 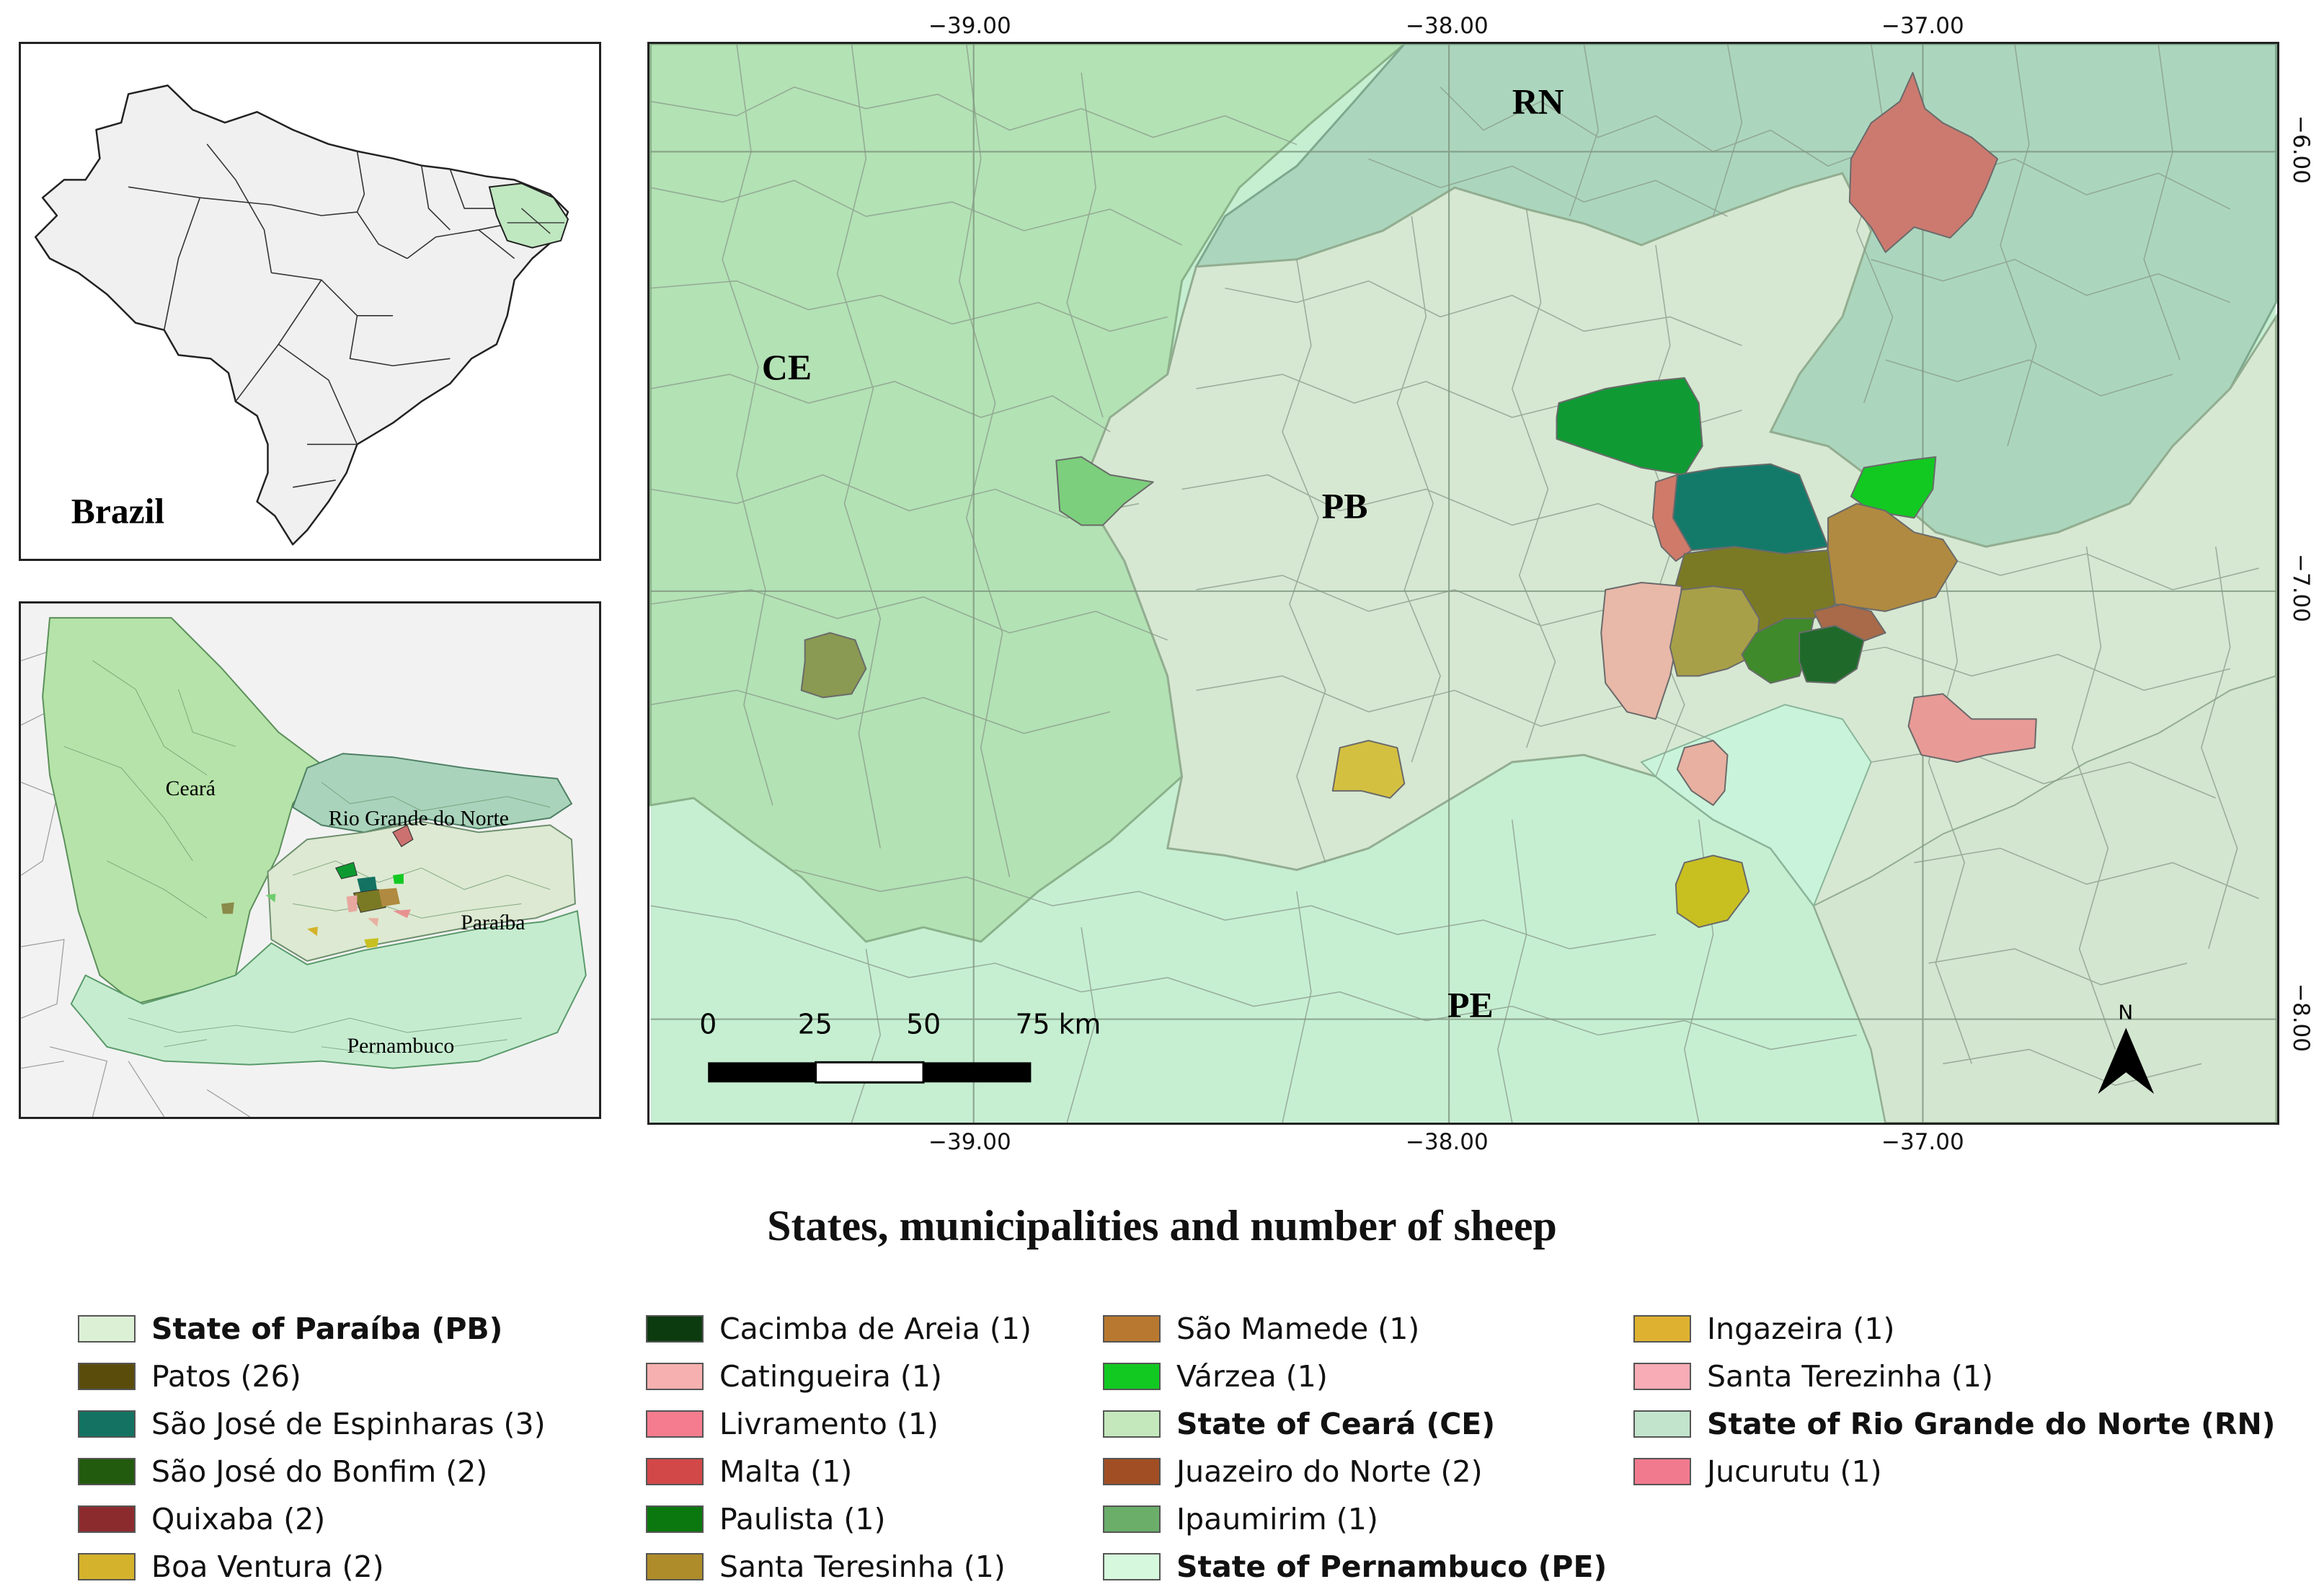 I want to click on legend-label: Jucurutu (1), so click(x=1794, y=1471).